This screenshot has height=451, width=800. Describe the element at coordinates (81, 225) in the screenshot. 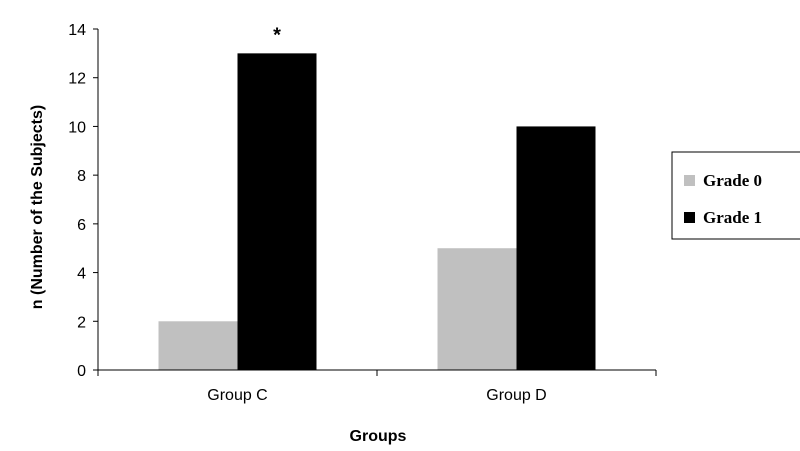

I see `y-tick-label: 6` at that location.